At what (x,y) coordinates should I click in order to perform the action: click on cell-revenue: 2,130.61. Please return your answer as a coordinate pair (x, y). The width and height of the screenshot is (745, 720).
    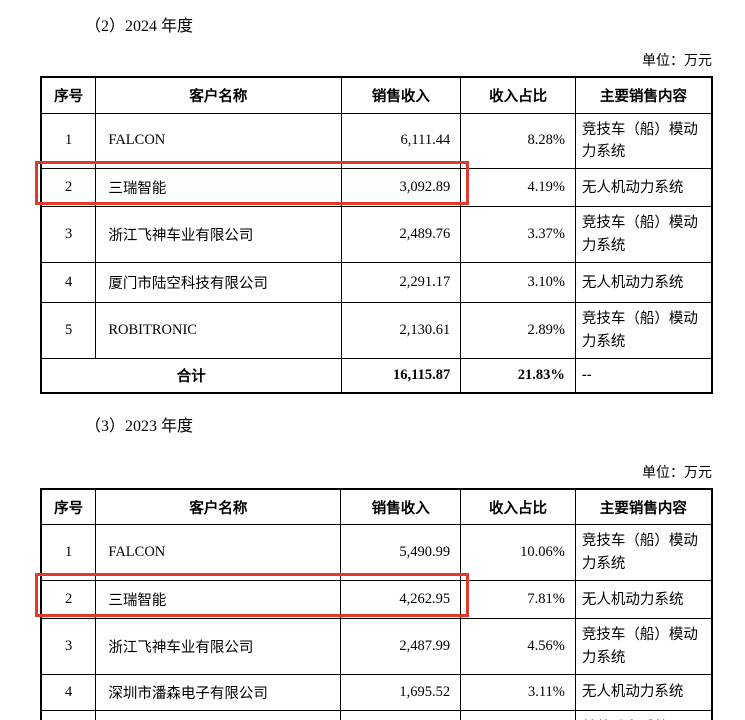
    Looking at the image, I should click on (401, 331).